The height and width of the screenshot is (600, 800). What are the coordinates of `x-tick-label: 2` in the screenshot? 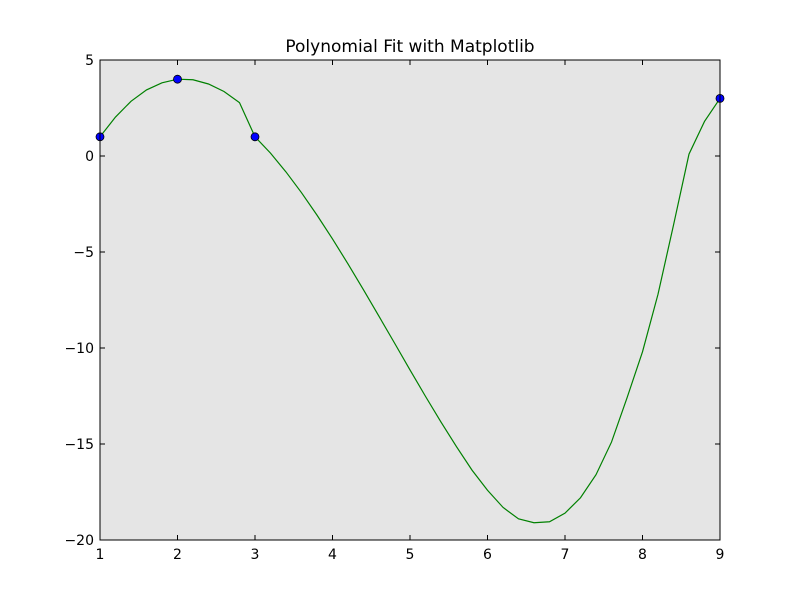 It's located at (177, 555).